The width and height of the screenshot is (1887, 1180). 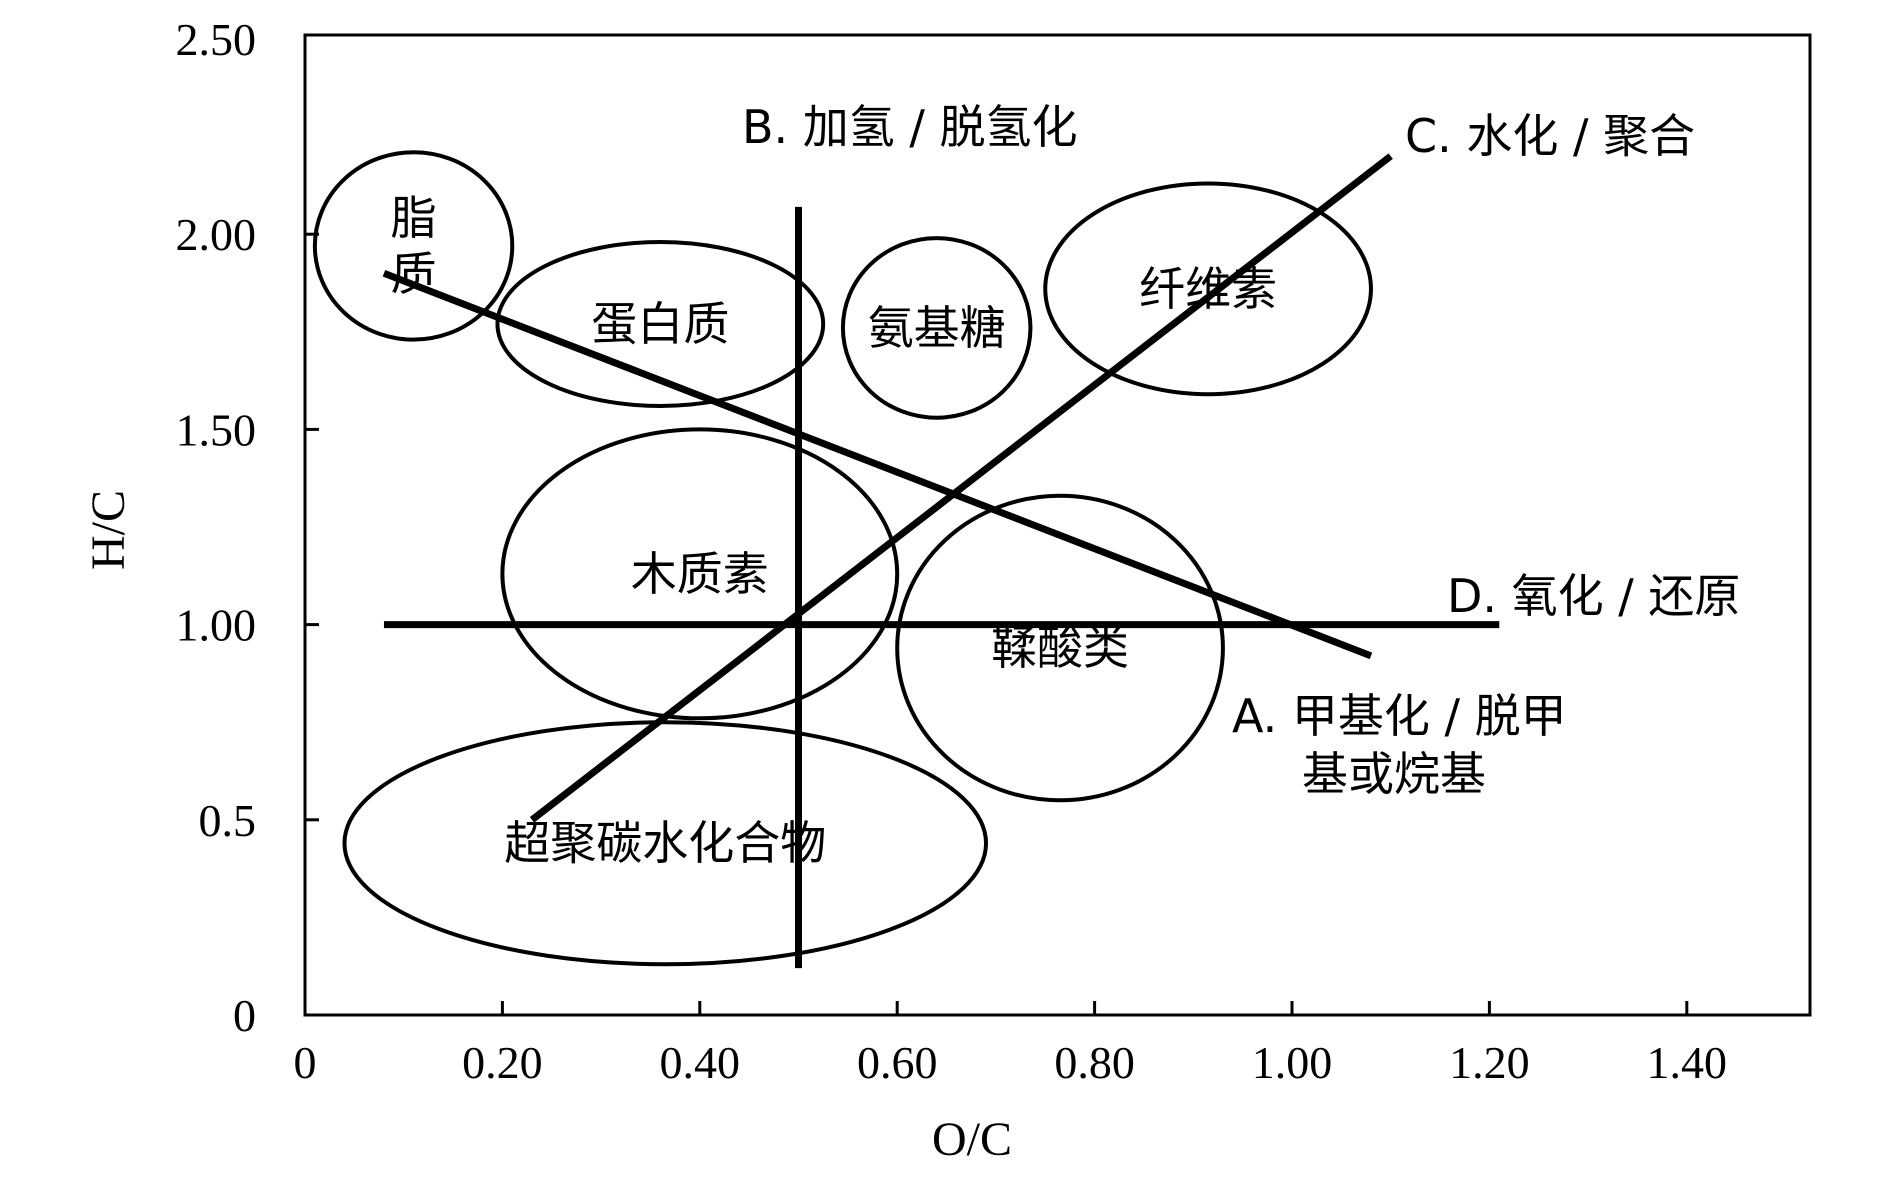 I want to click on x-tick-label: 1.00, so click(x=1292, y=1062).